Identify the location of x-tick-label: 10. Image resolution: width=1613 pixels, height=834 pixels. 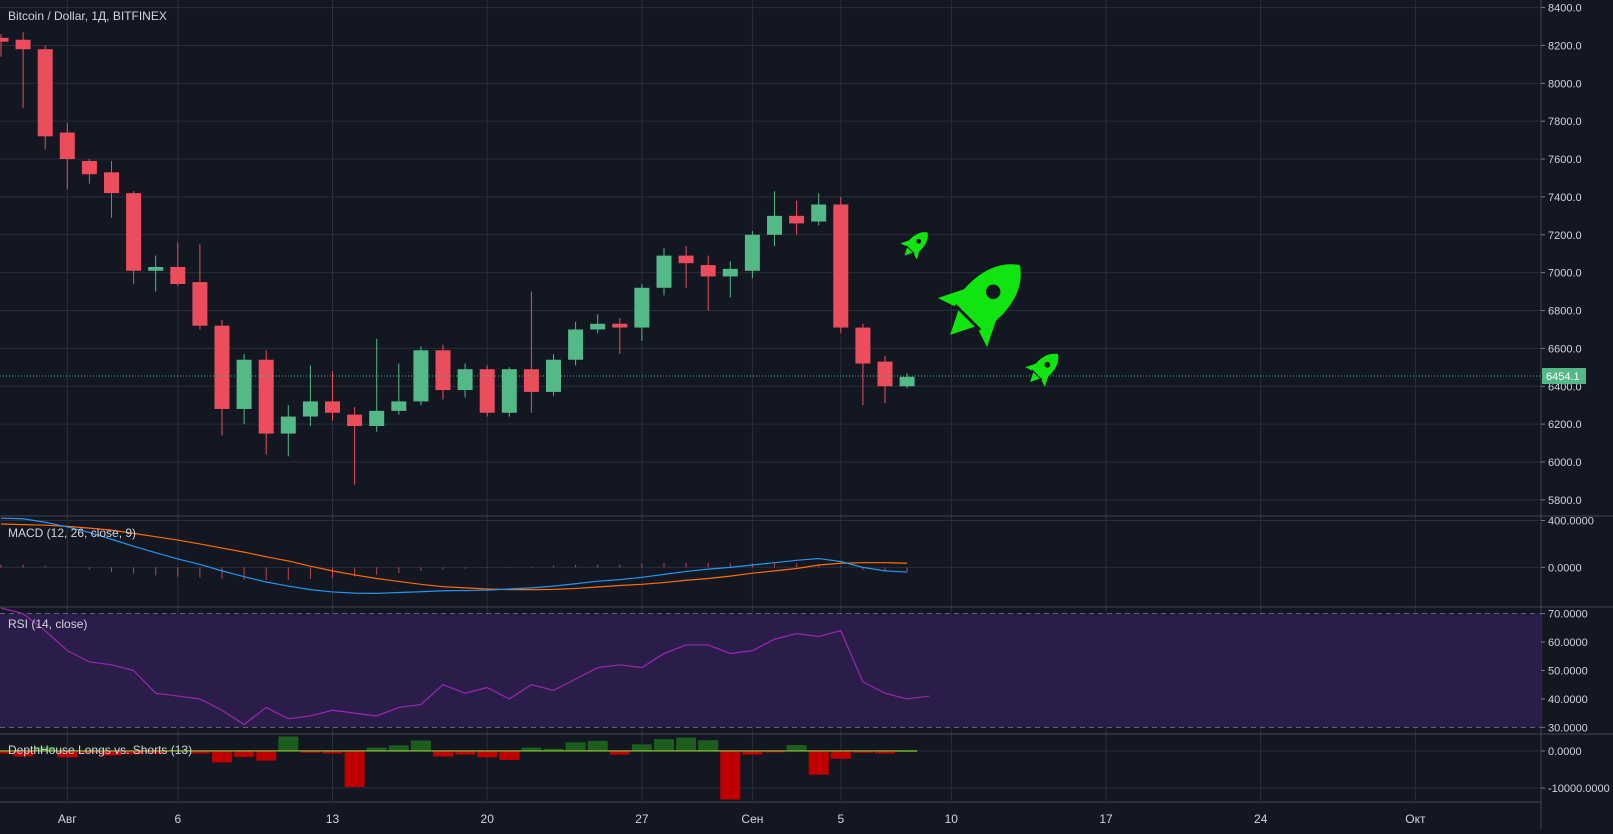
(952, 819).